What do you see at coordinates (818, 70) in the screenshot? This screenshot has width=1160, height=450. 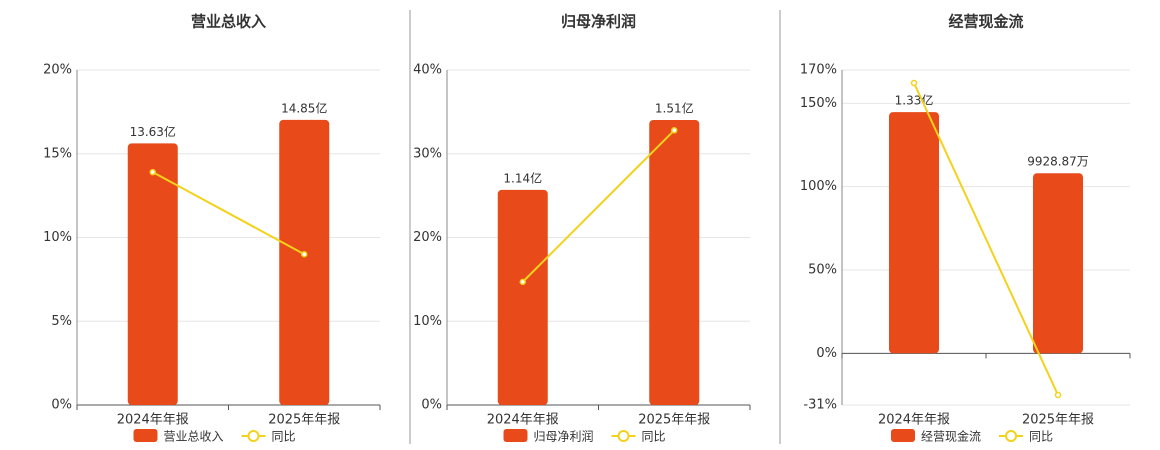 I see `y-tick-label: 170%` at bounding box center [818, 70].